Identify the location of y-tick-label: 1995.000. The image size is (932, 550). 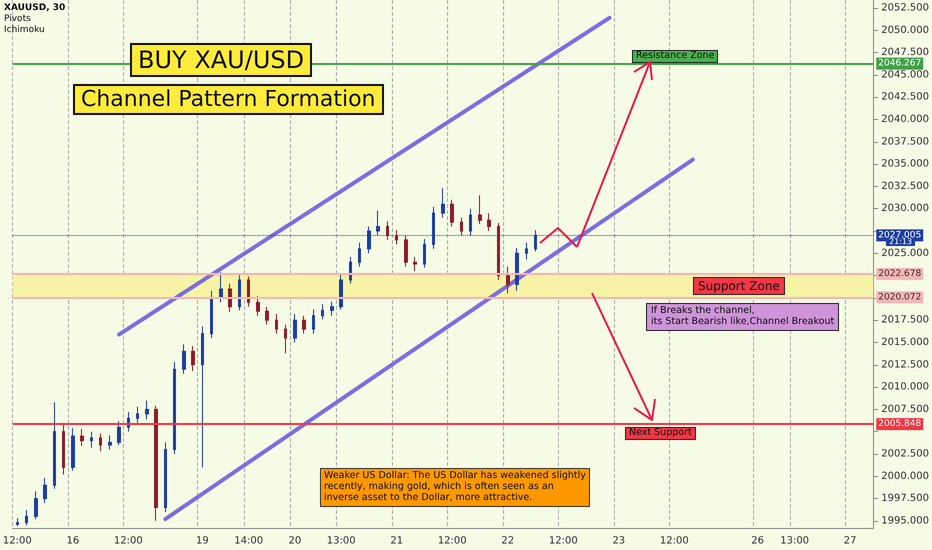
(905, 520).